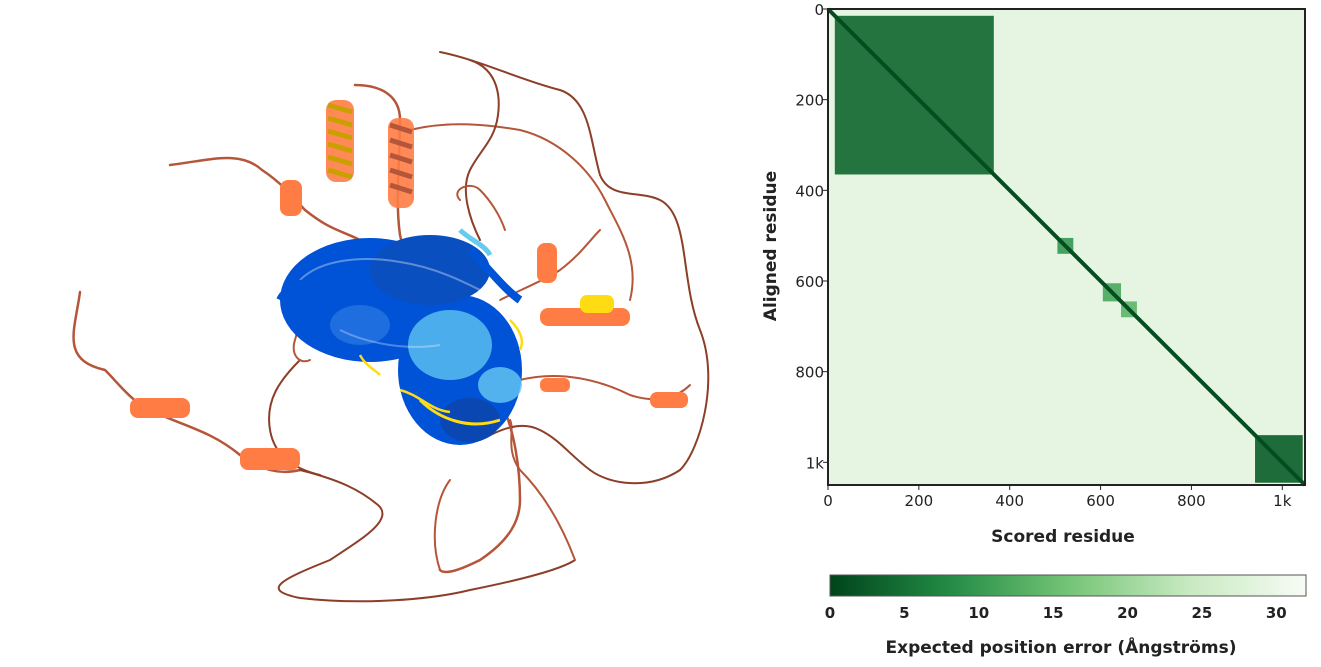  Describe the element at coordinates (809, 101) in the screenshot. I see `y-tick-label: 200` at that location.